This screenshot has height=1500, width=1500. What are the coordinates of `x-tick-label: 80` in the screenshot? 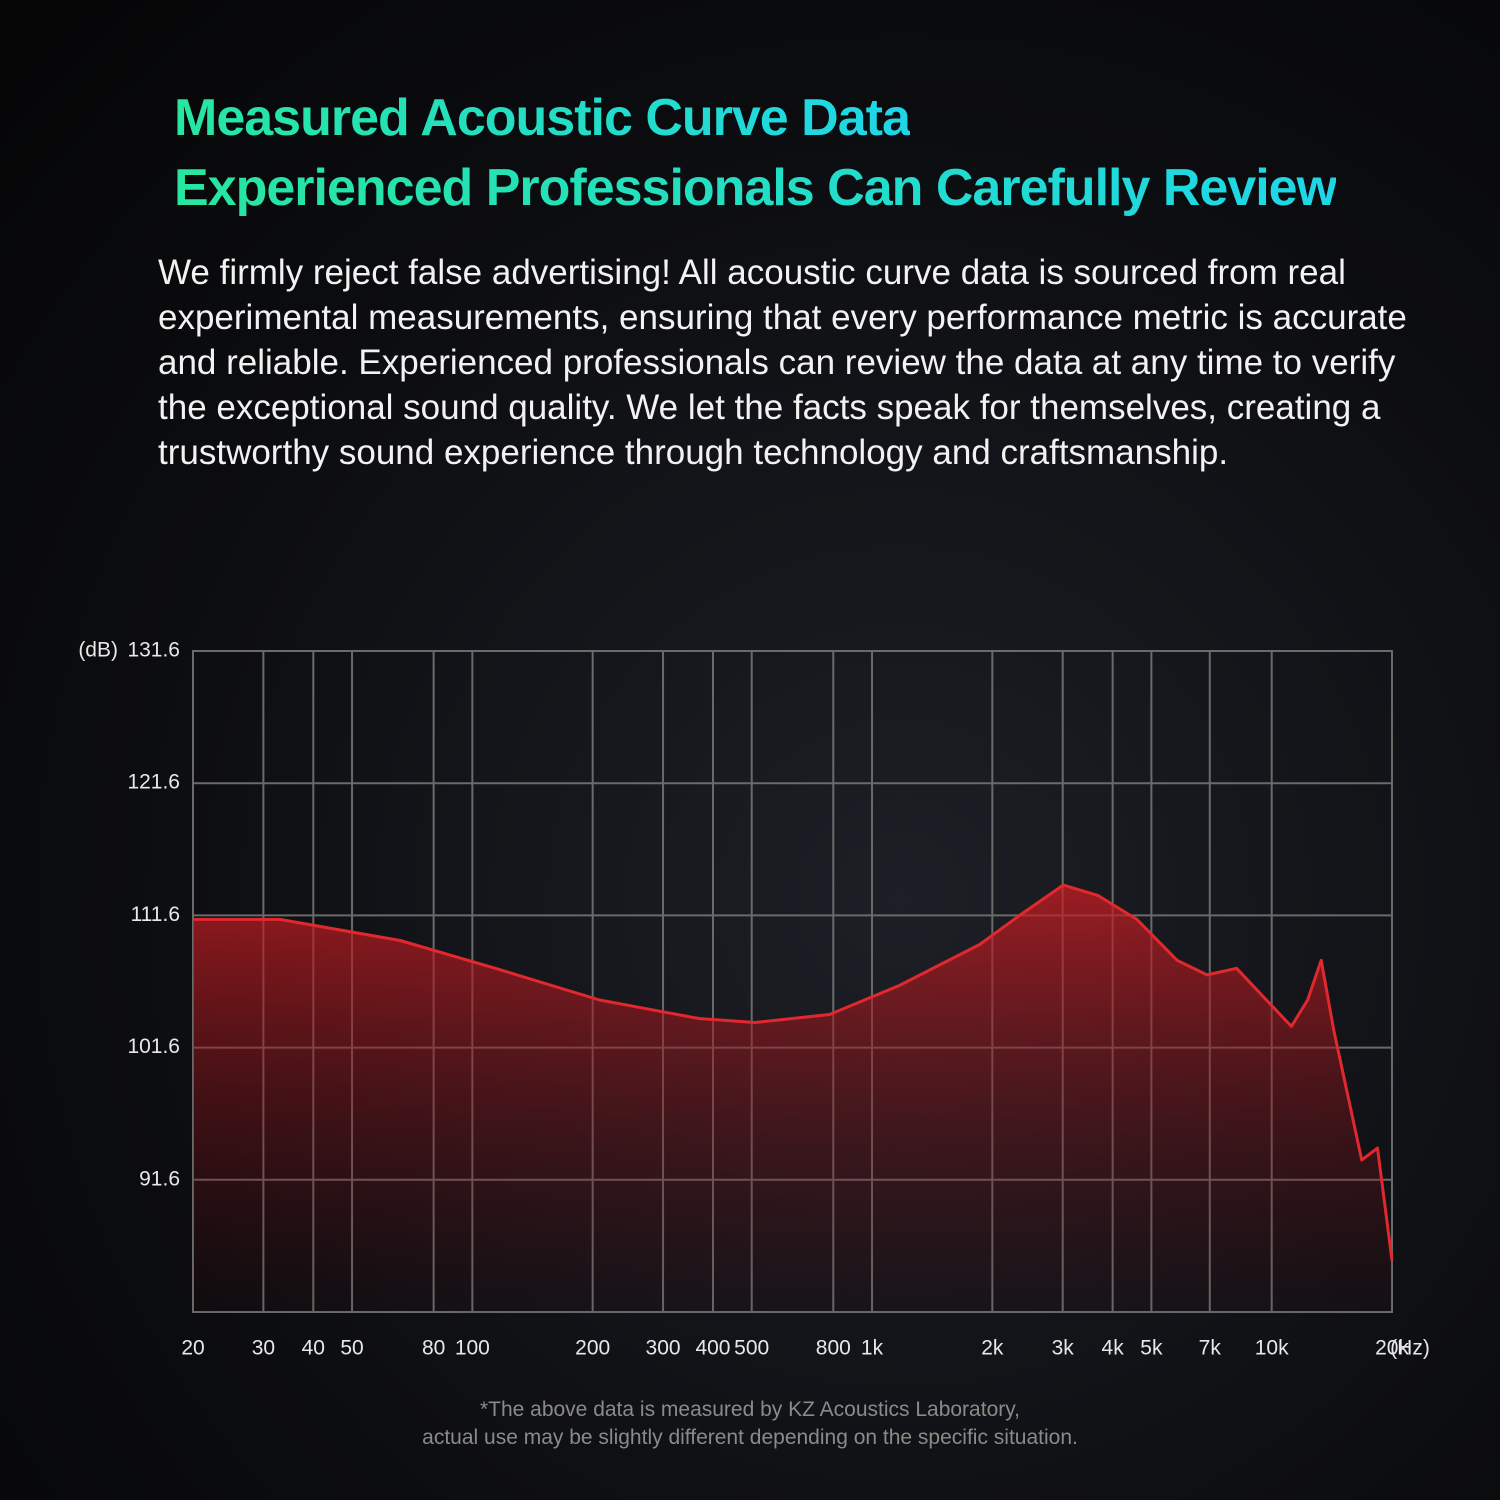 It's located at (433, 1348).